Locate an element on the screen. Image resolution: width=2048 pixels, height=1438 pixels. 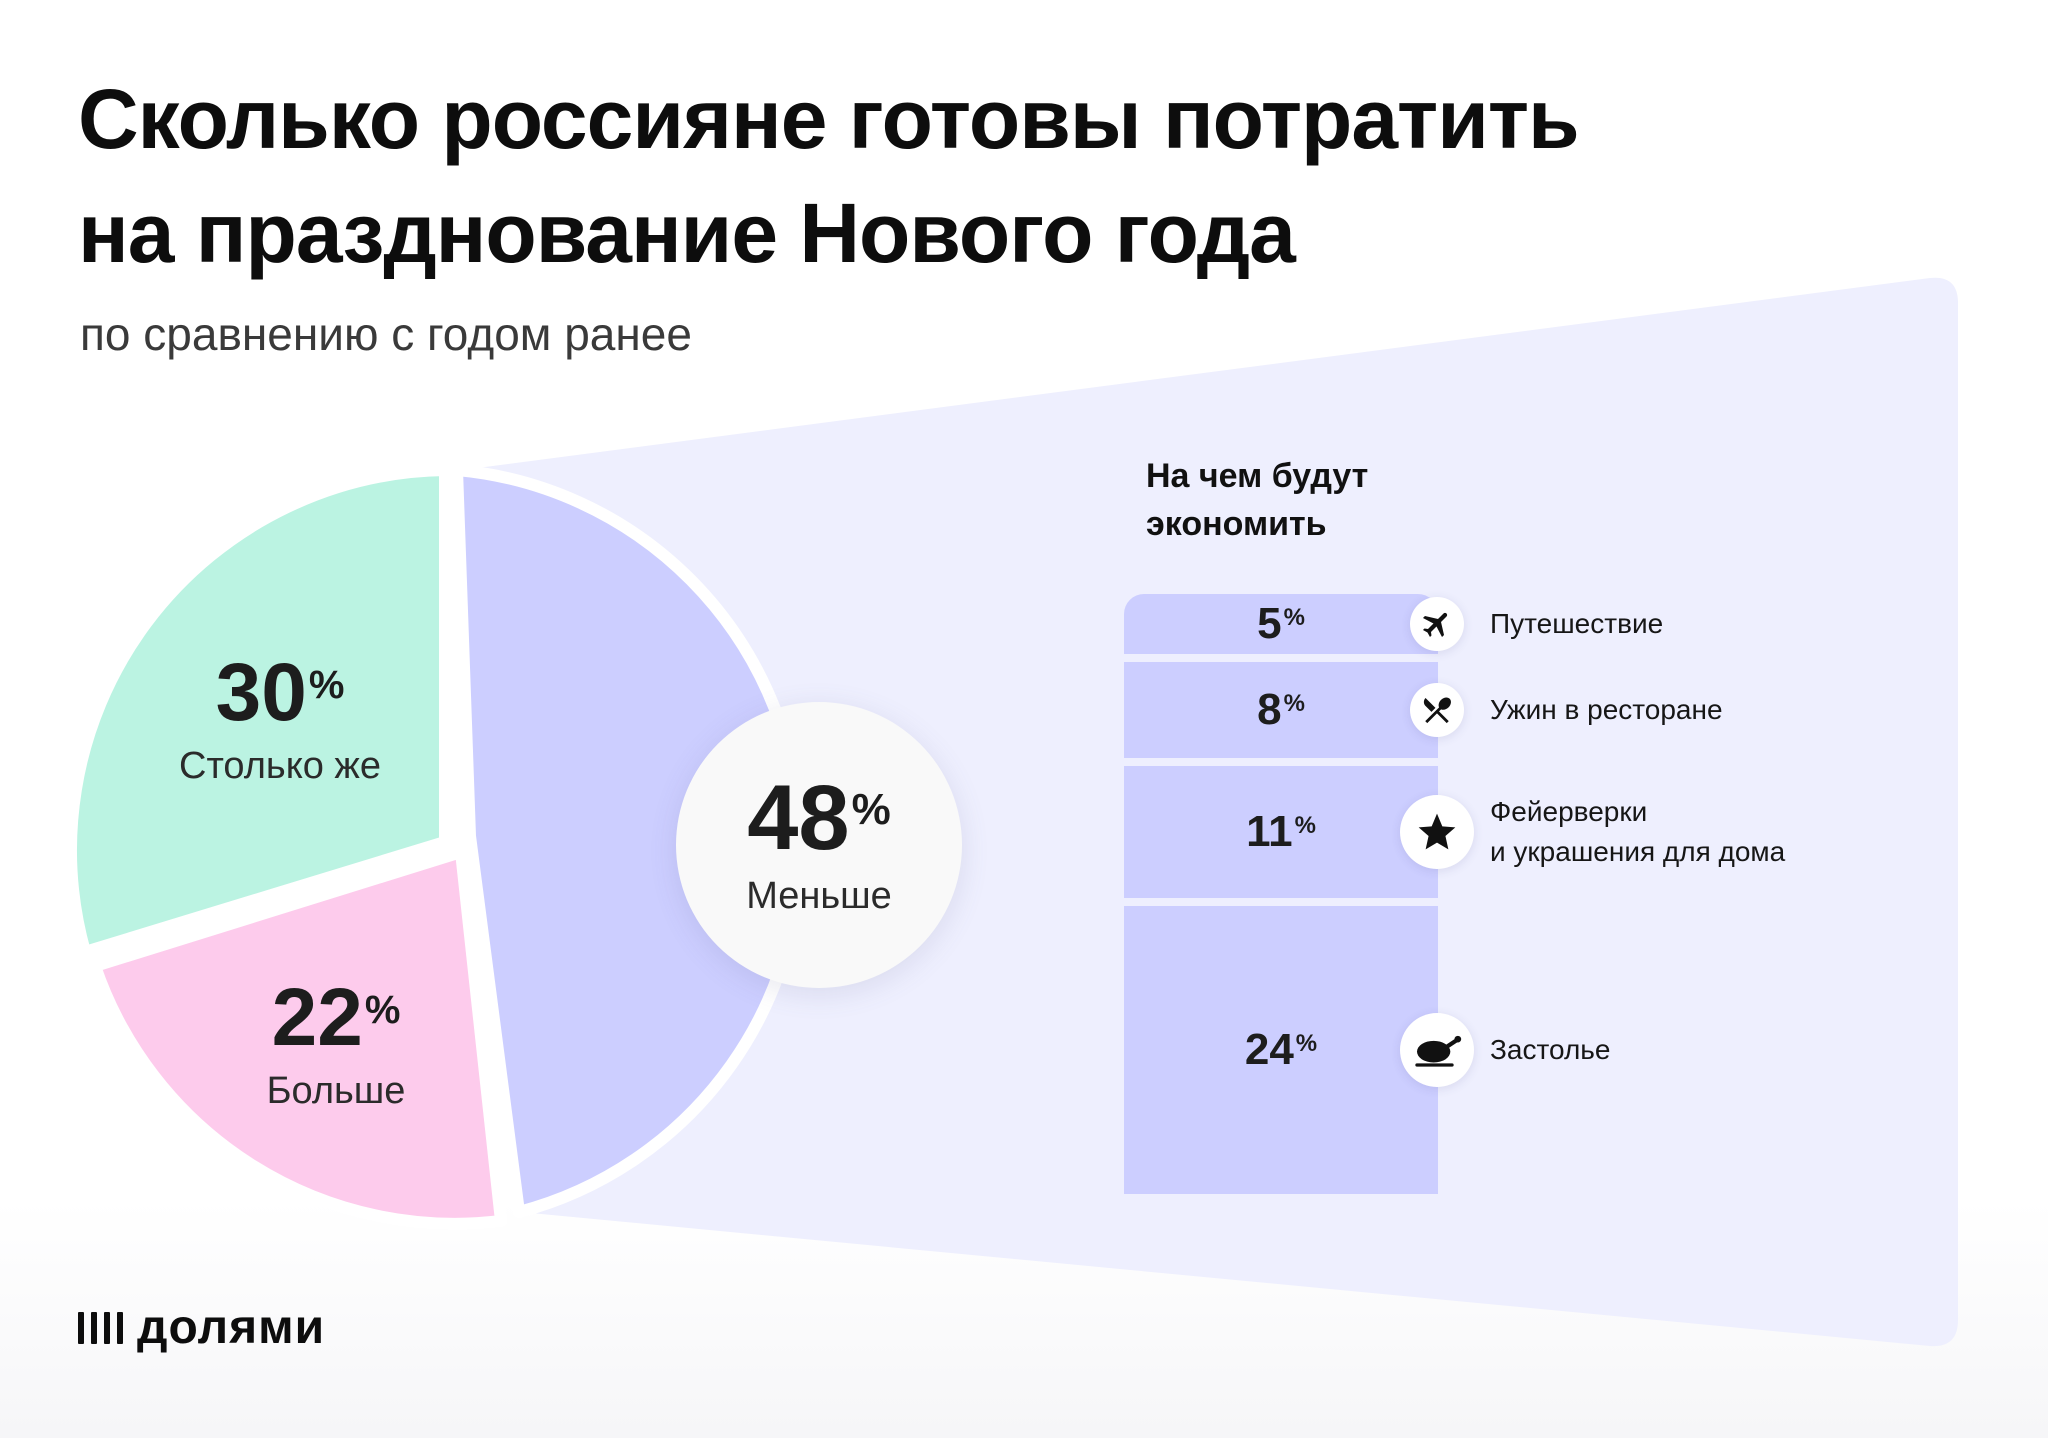
airplane-icon is located at coordinates (1437, 624).